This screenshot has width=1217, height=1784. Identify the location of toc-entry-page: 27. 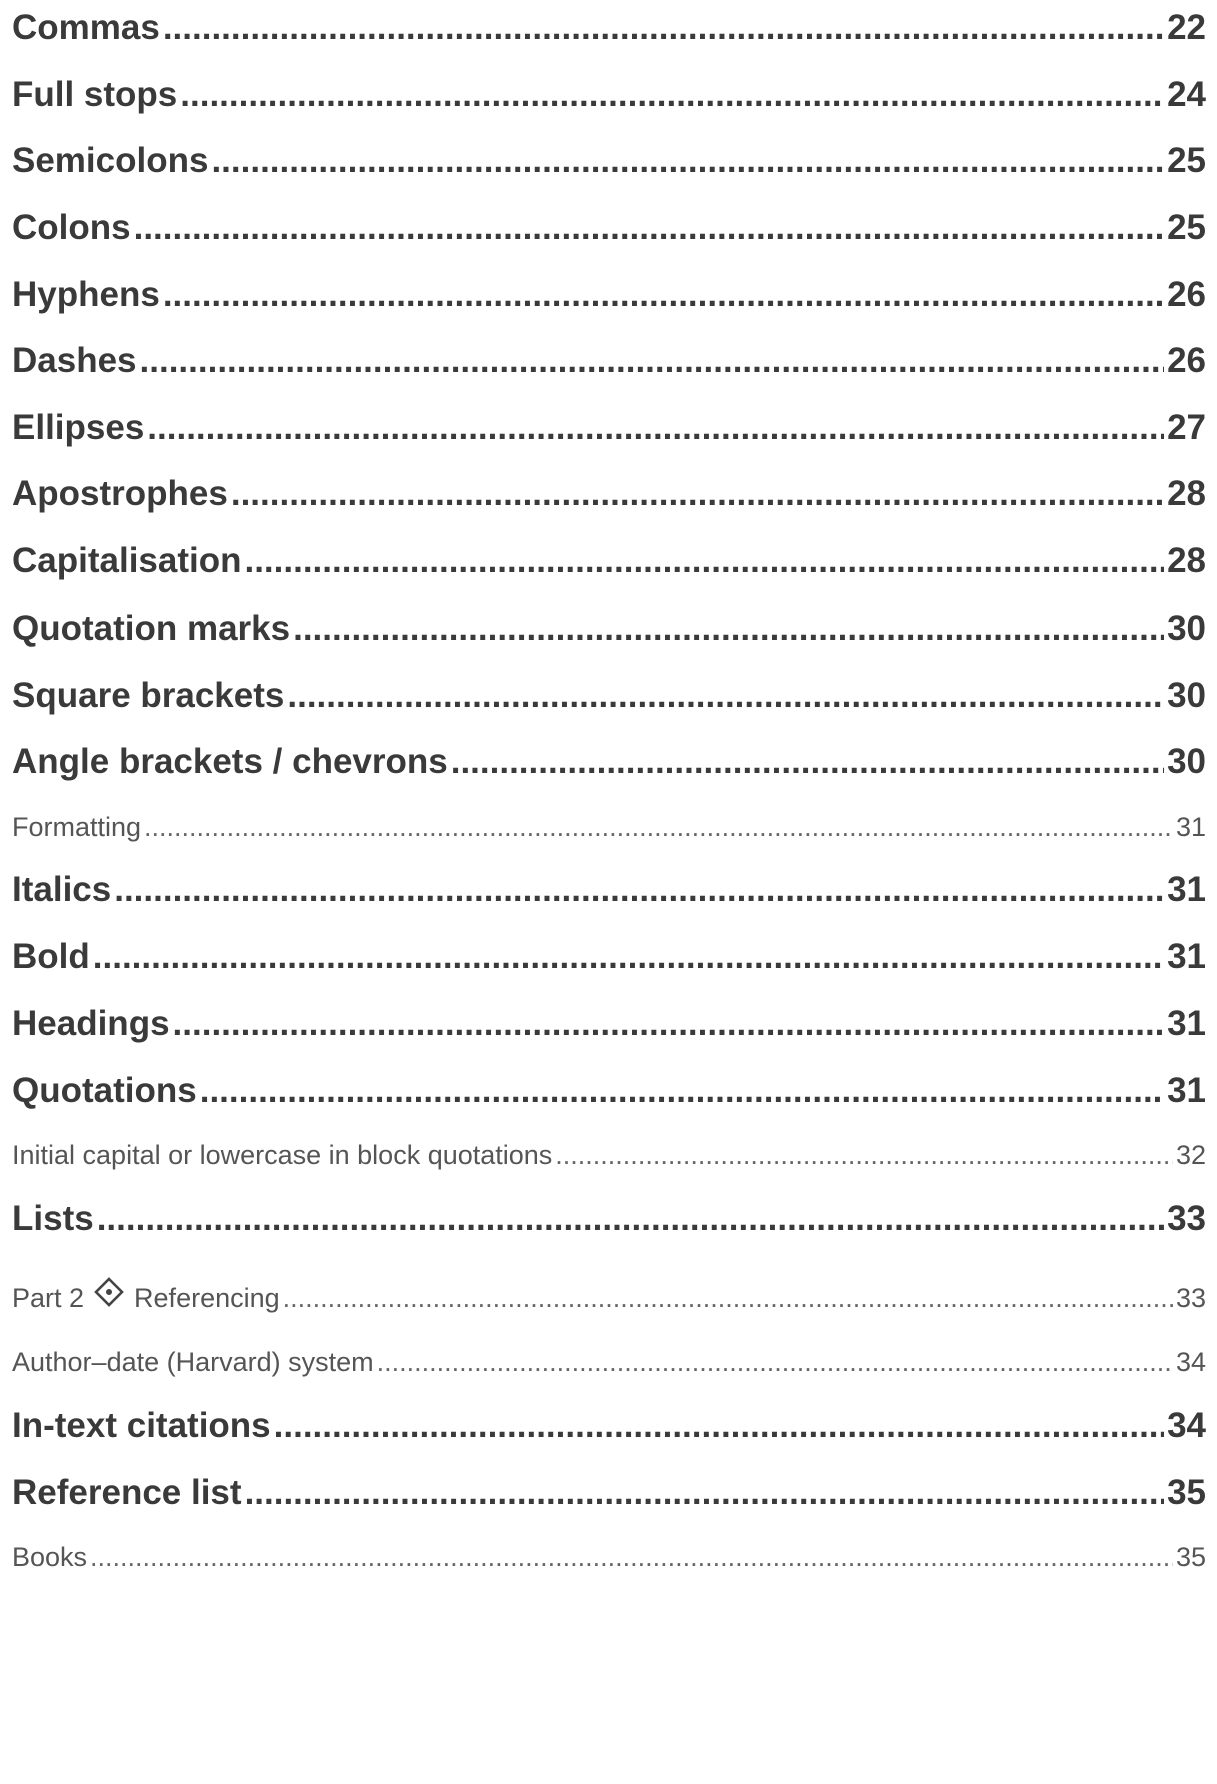
(1186, 427).